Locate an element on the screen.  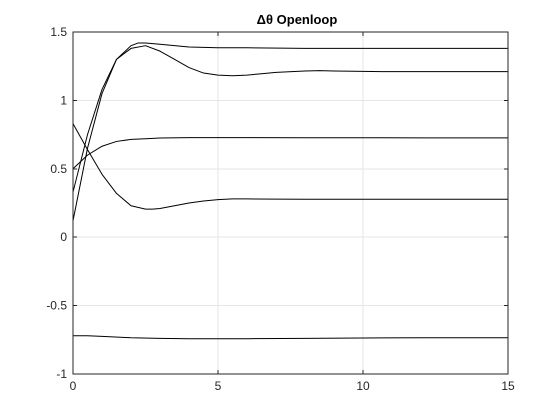
y-tick-label-3: 0.5 is located at coordinates (58, 169).